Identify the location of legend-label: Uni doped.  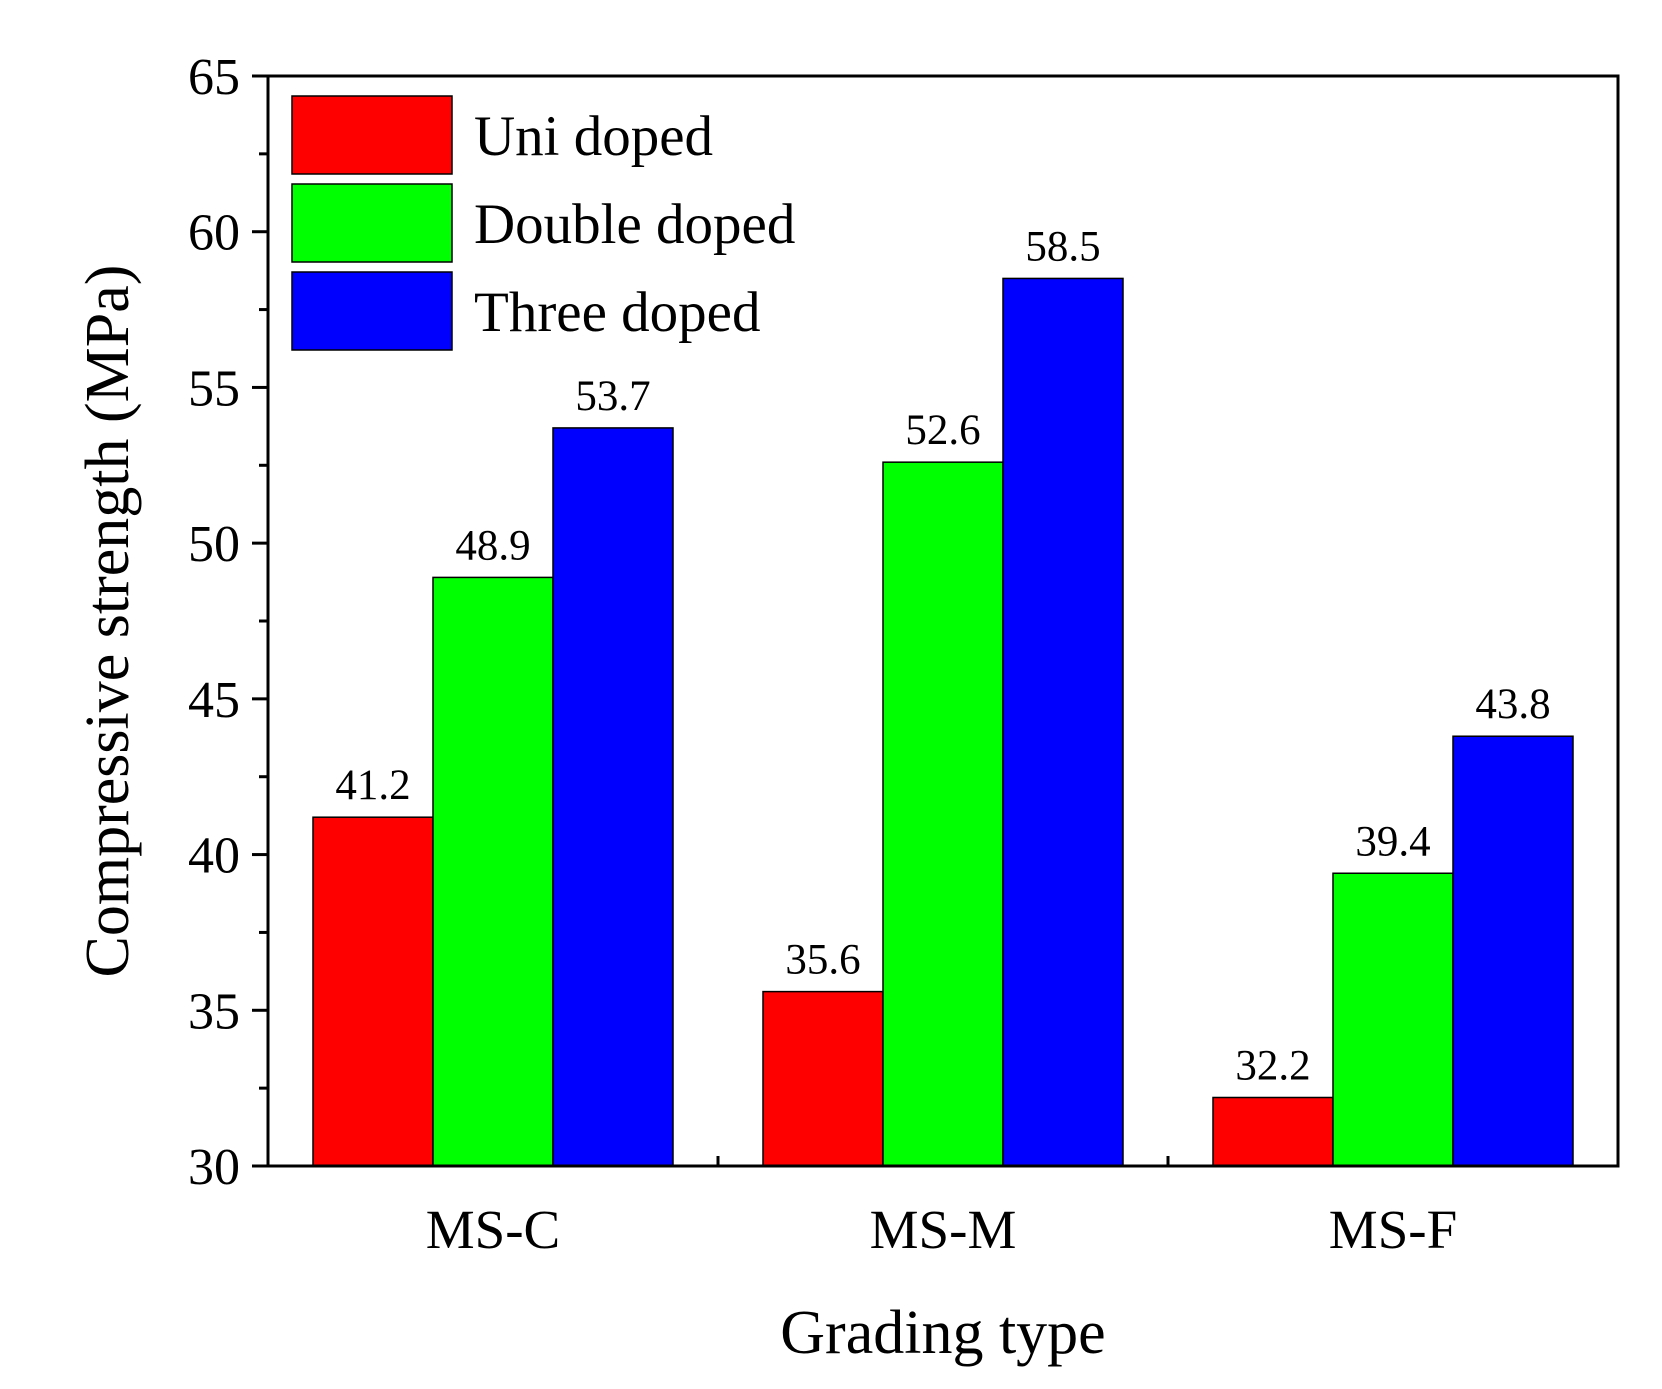
(593, 136).